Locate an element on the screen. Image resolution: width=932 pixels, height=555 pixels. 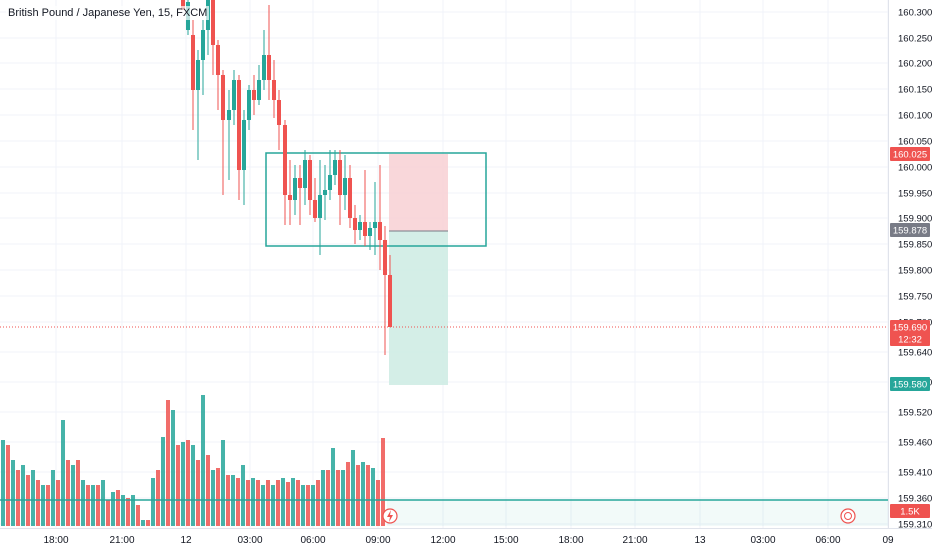
time-tick-label: 18:00 is located at coordinates (55, 540).